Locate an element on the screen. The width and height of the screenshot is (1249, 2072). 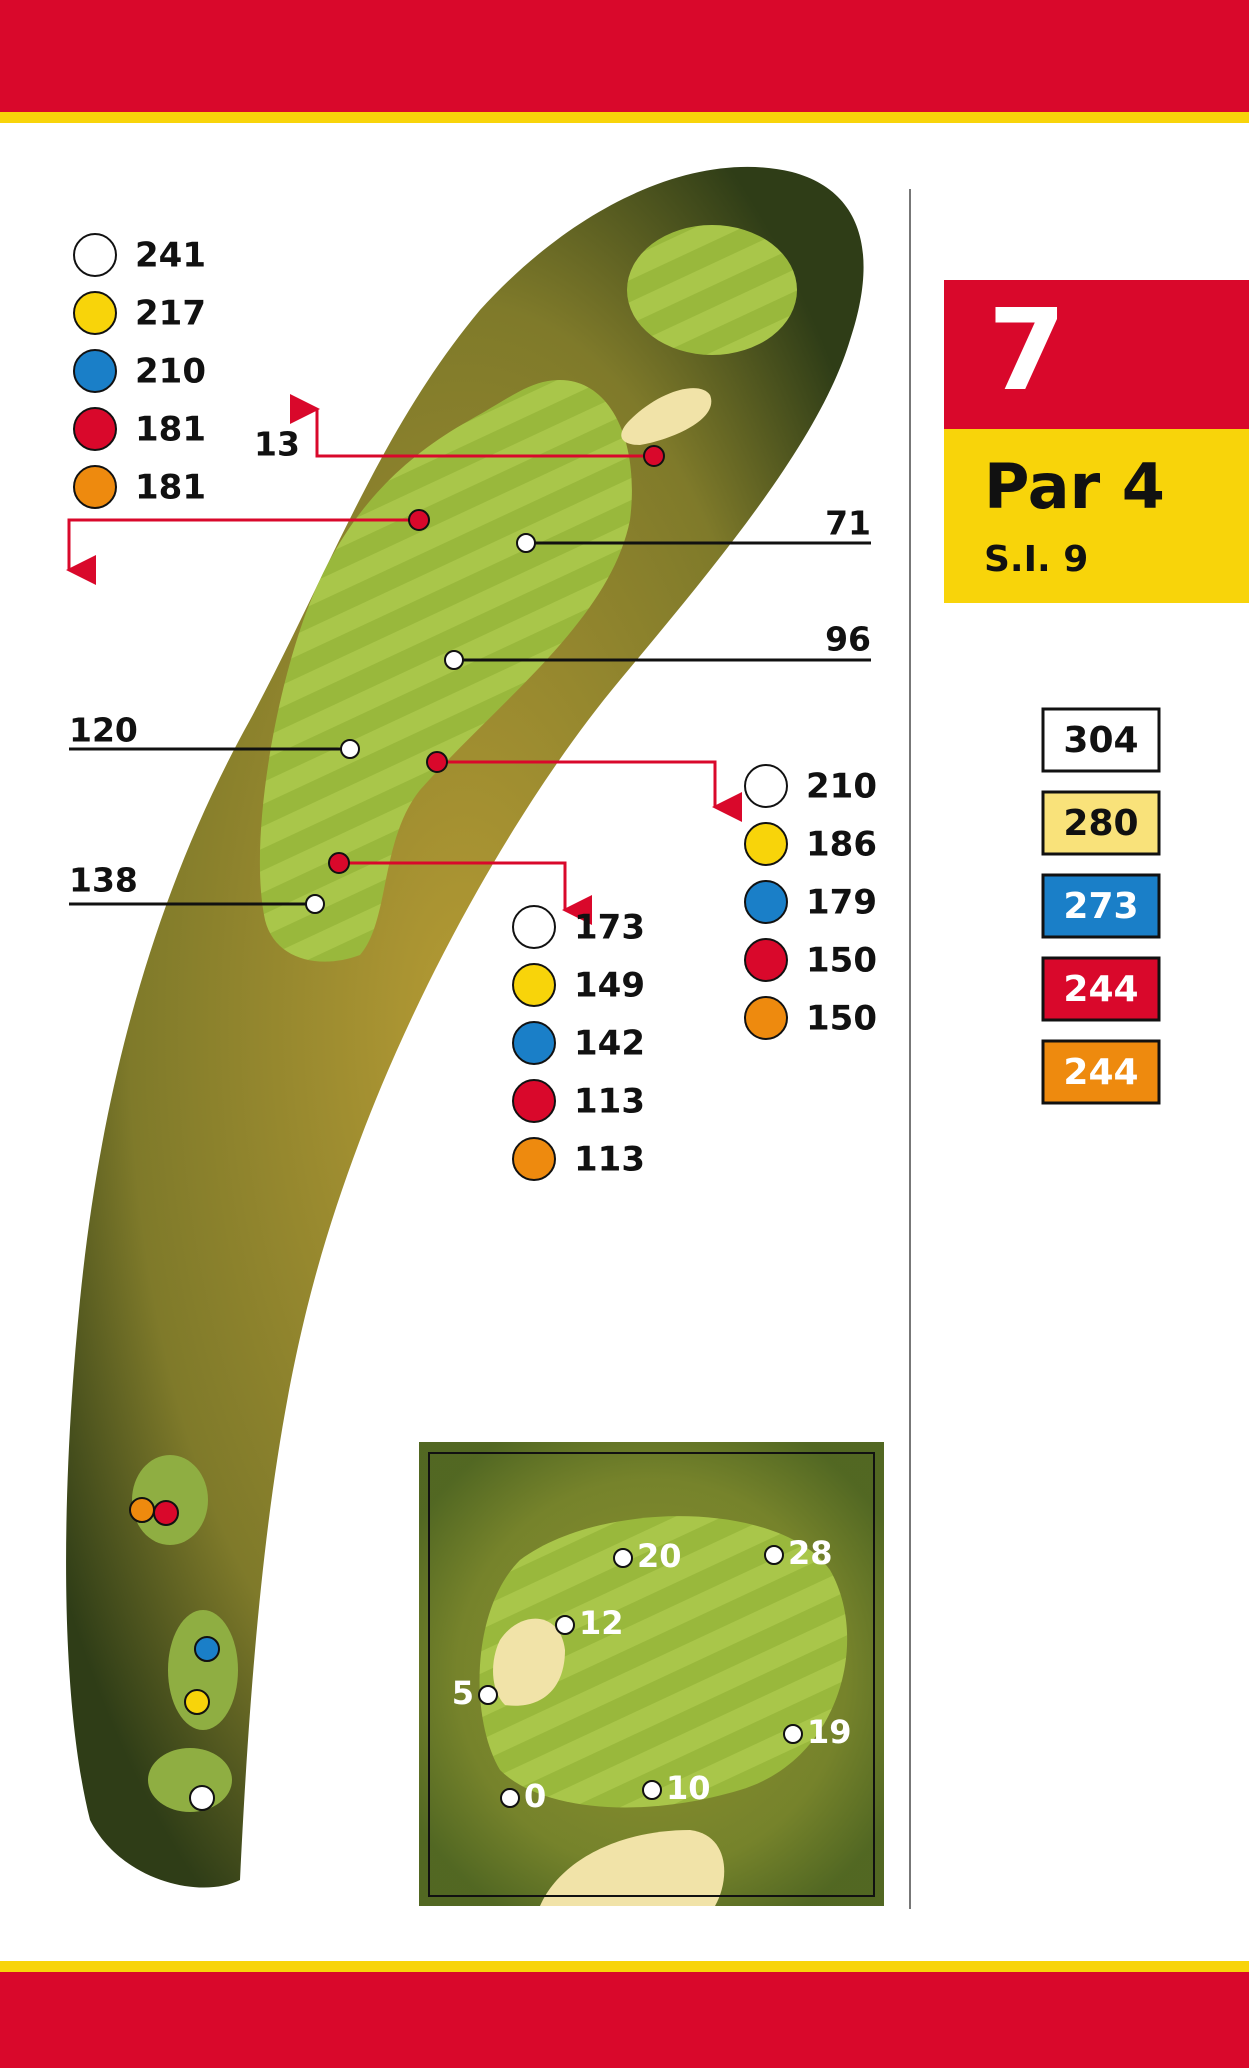
top-stripe is located at coordinates (624, 117).